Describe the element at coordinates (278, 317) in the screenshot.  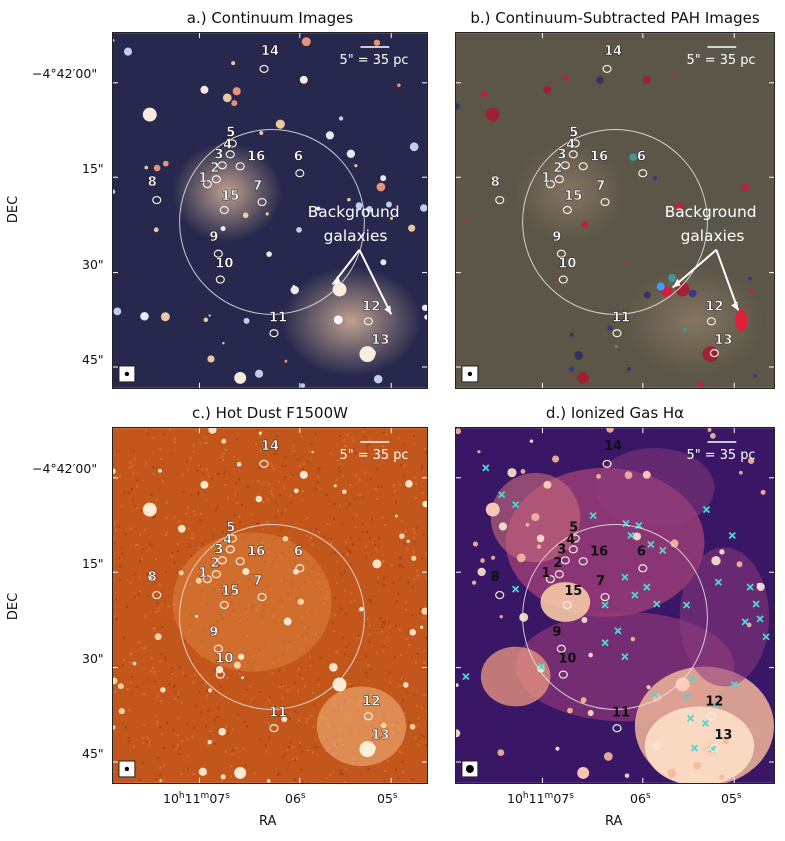
I see `source-label: 11` at that location.